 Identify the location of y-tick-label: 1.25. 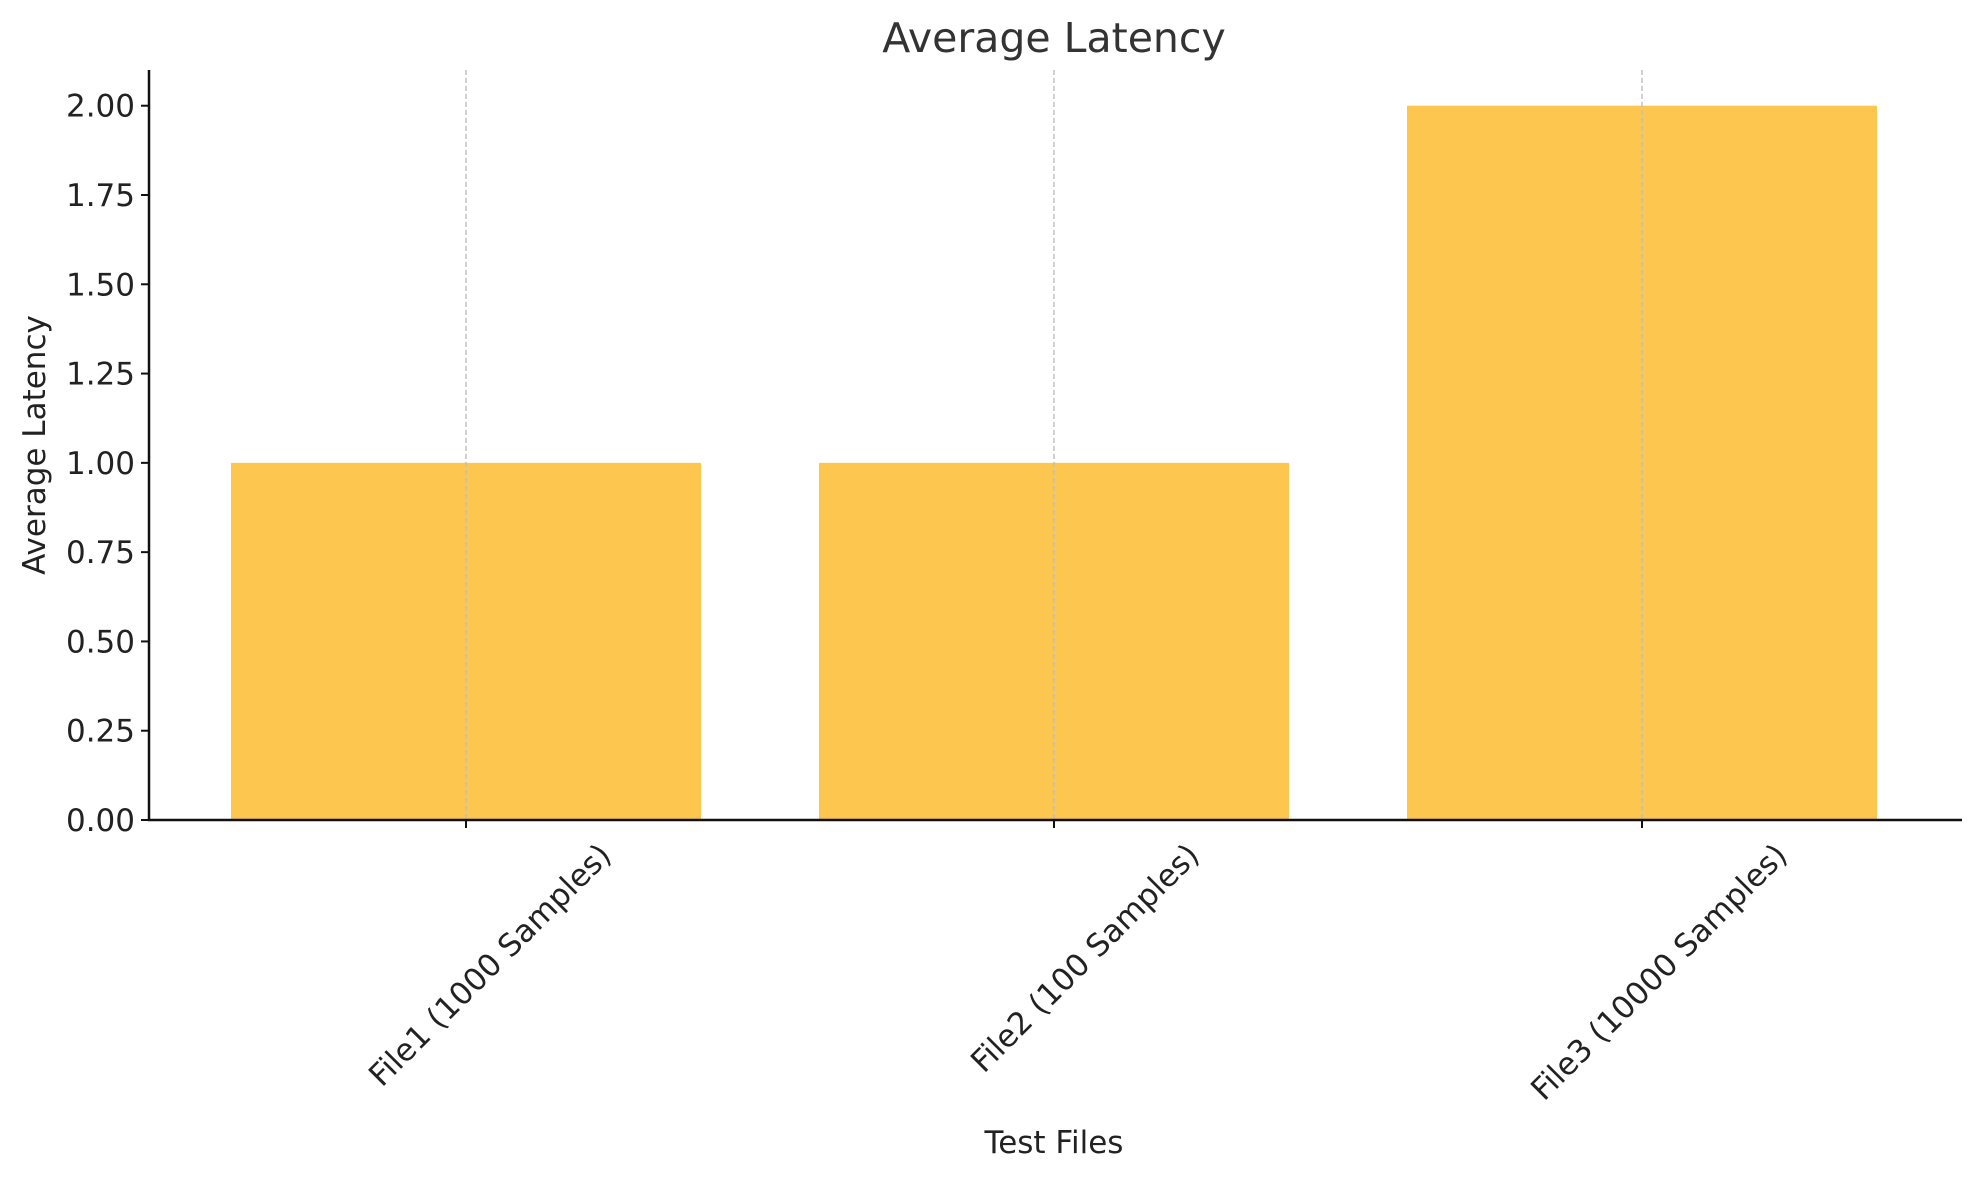
(100, 375).